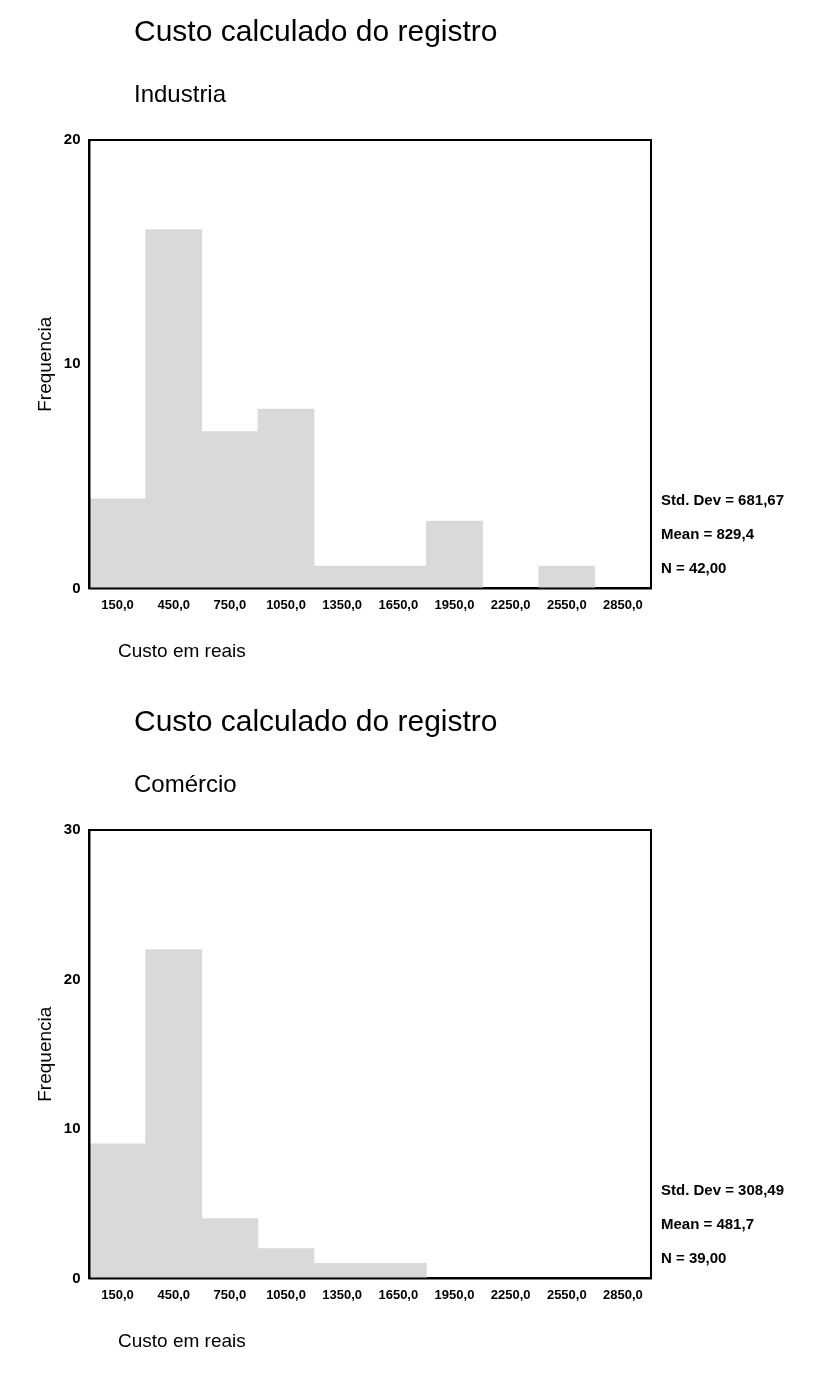 The height and width of the screenshot is (1399, 821). What do you see at coordinates (694, 567) in the screenshot?
I see `text: N = 42,00` at bounding box center [694, 567].